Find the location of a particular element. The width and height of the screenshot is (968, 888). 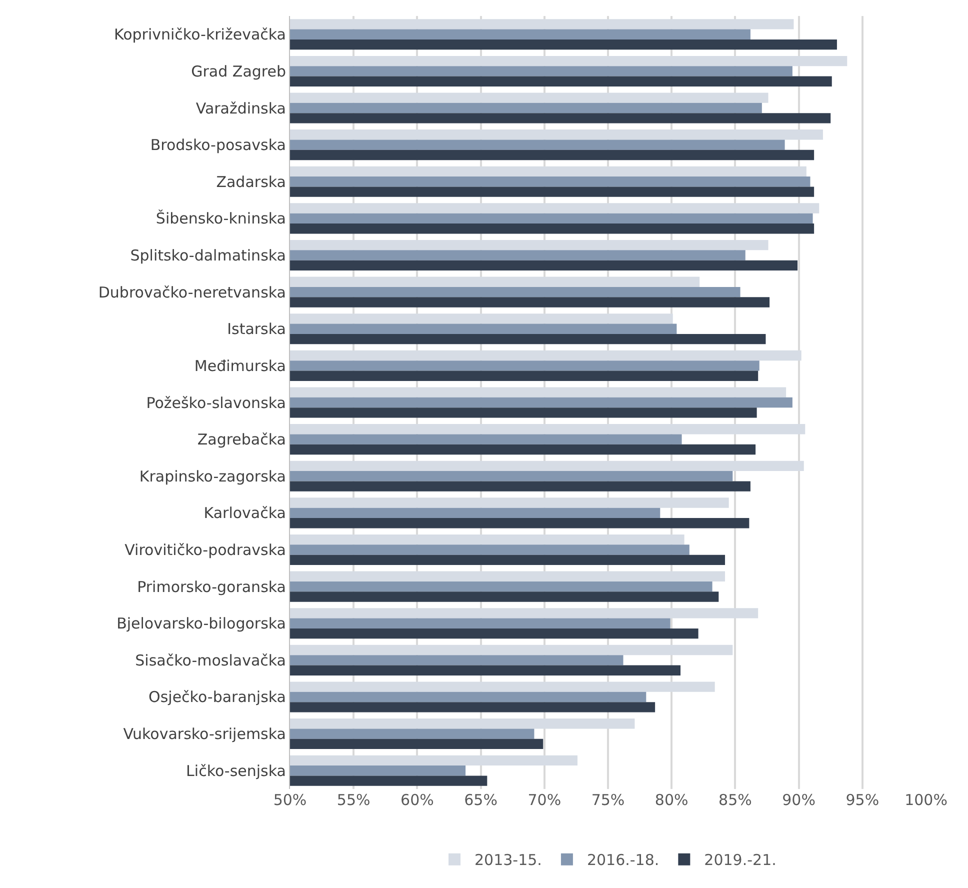

y-tick-label: Zagrebačka is located at coordinates (241, 439).